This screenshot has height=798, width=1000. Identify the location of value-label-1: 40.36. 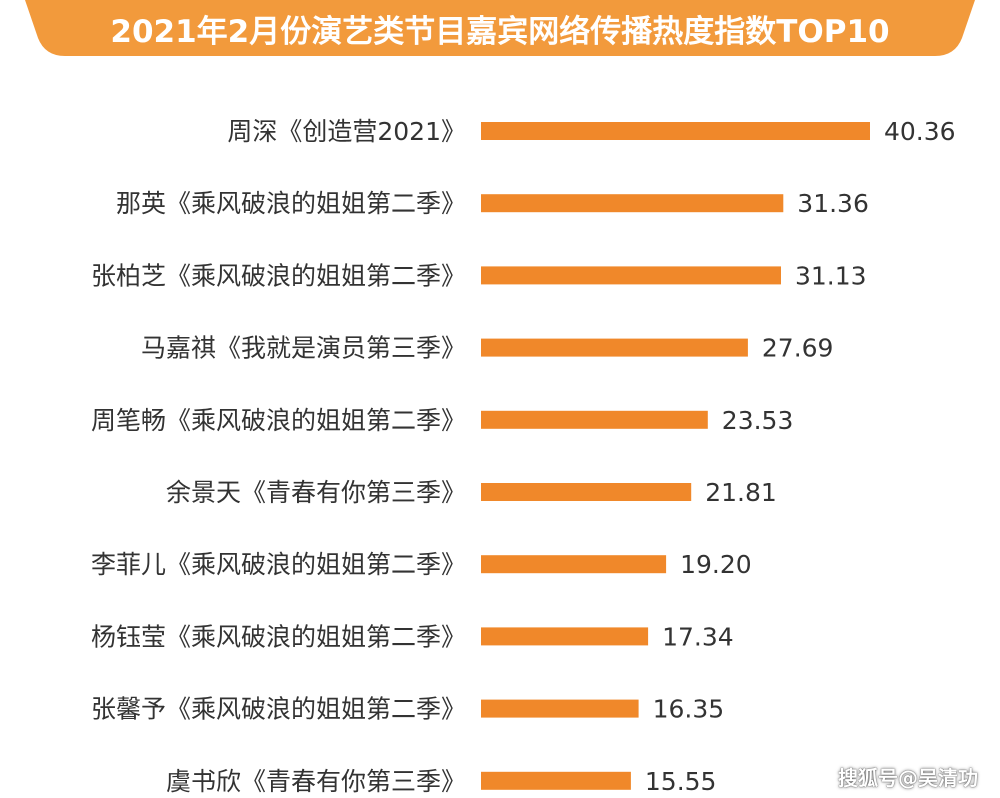
(920, 131).